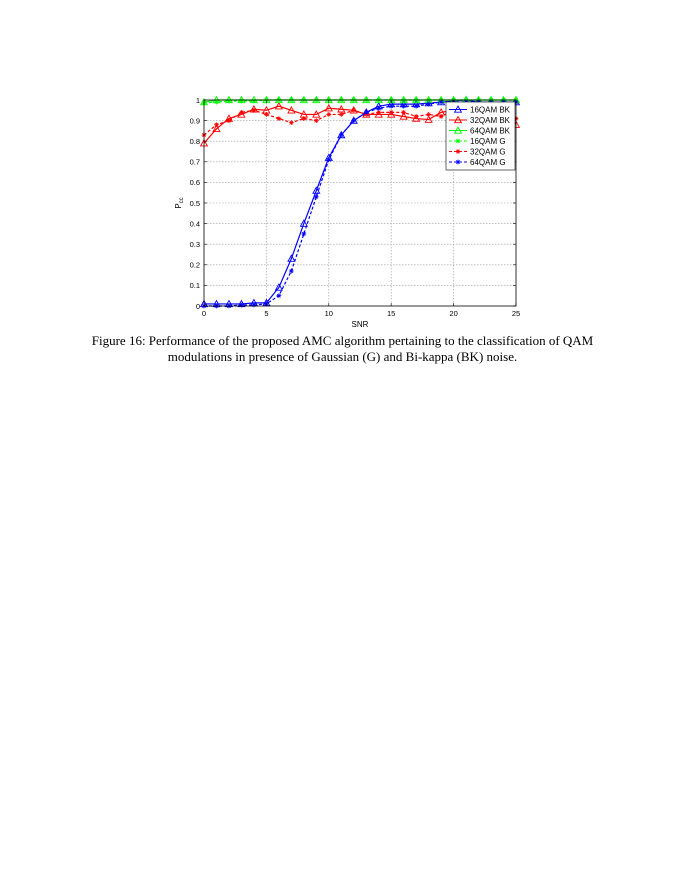  I want to click on legend-item: 32QAM BK, so click(480, 120).